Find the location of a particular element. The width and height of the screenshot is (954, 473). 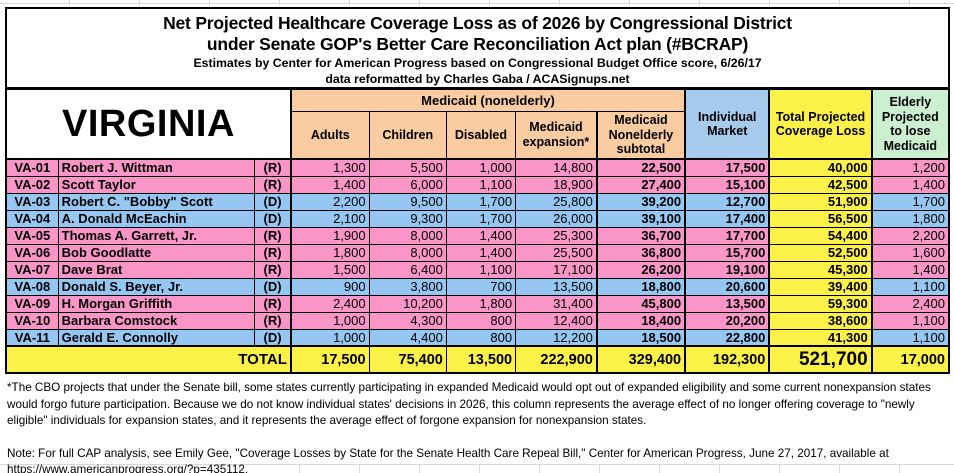

district-cell: VA-04 is located at coordinates (32, 218).